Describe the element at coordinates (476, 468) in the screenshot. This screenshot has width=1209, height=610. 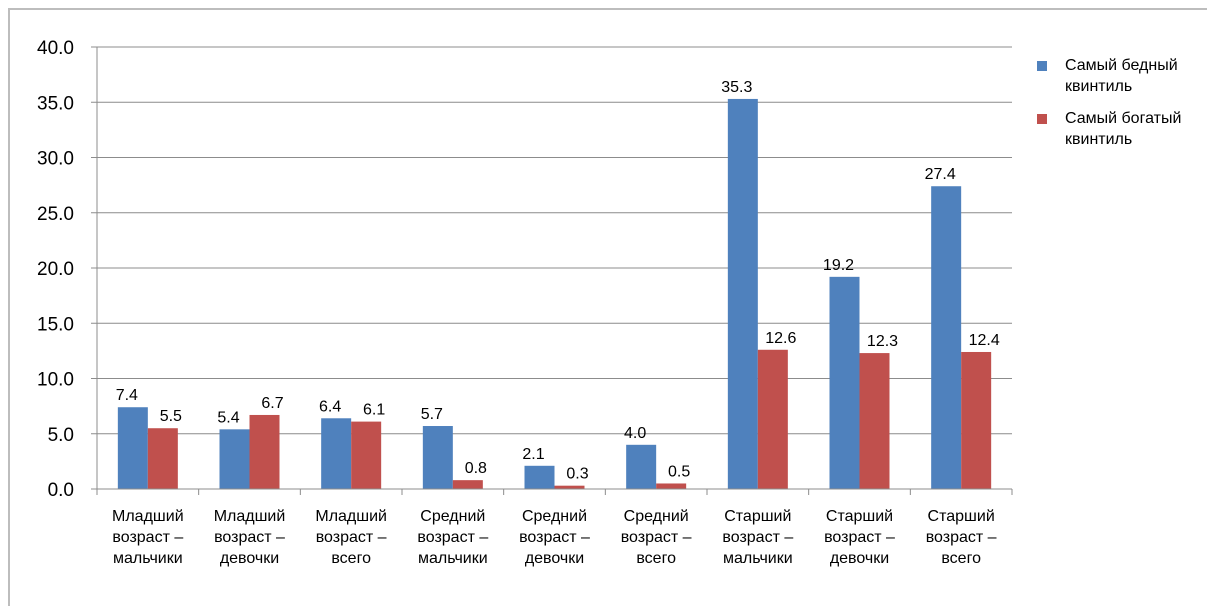
I see `data-label: 0.8` at that location.